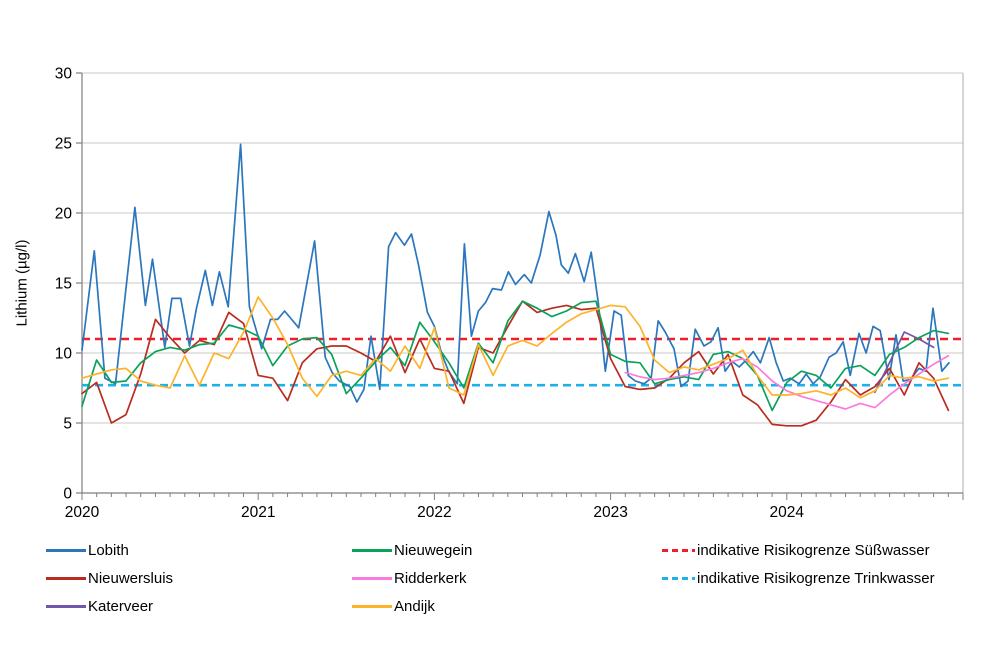 This screenshot has height=666, width=1000. I want to click on legend-label: Lobith, so click(108, 550).